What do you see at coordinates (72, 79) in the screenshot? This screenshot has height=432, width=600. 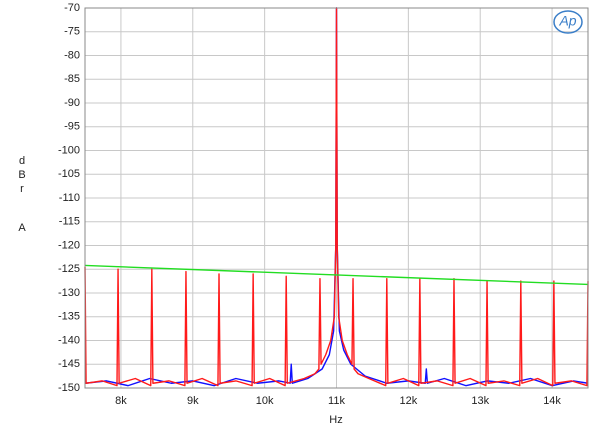 I see `y-tick-label: -85` at bounding box center [72, 79].